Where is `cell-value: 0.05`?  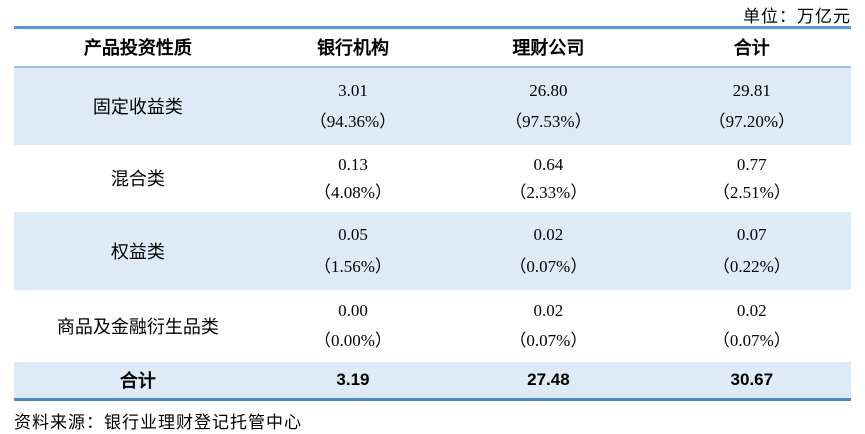 cell-value: 0.05 is located at coordinates (353, 235).